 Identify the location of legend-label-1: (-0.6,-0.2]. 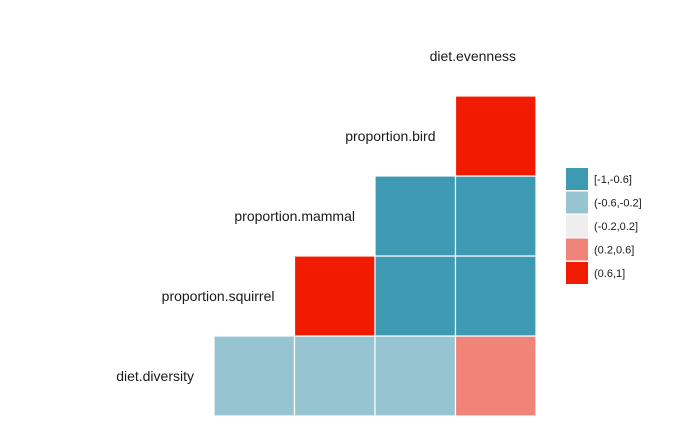
(618, 204).